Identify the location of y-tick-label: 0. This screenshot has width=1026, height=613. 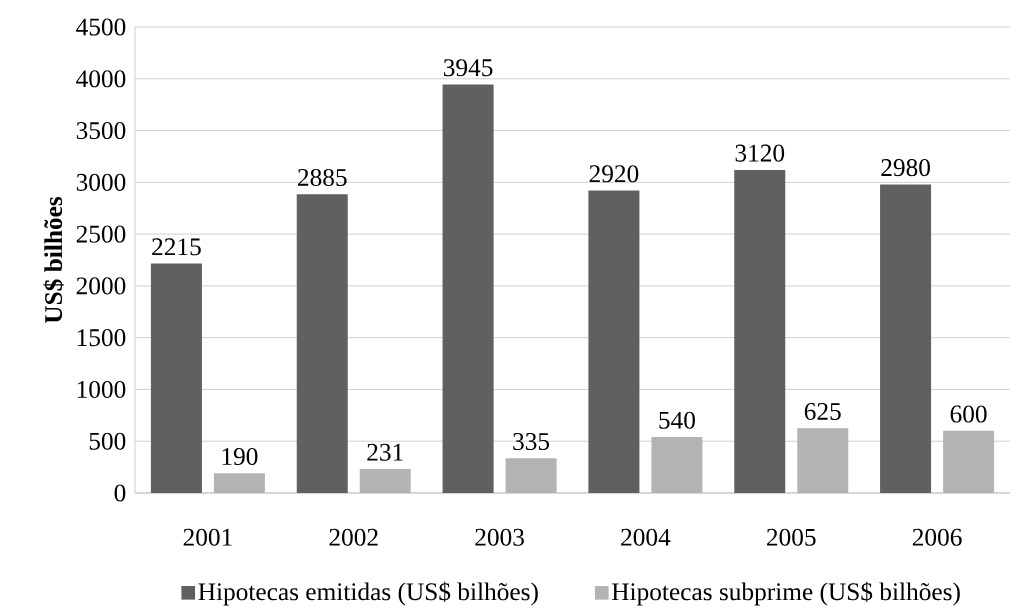
(120, 493).